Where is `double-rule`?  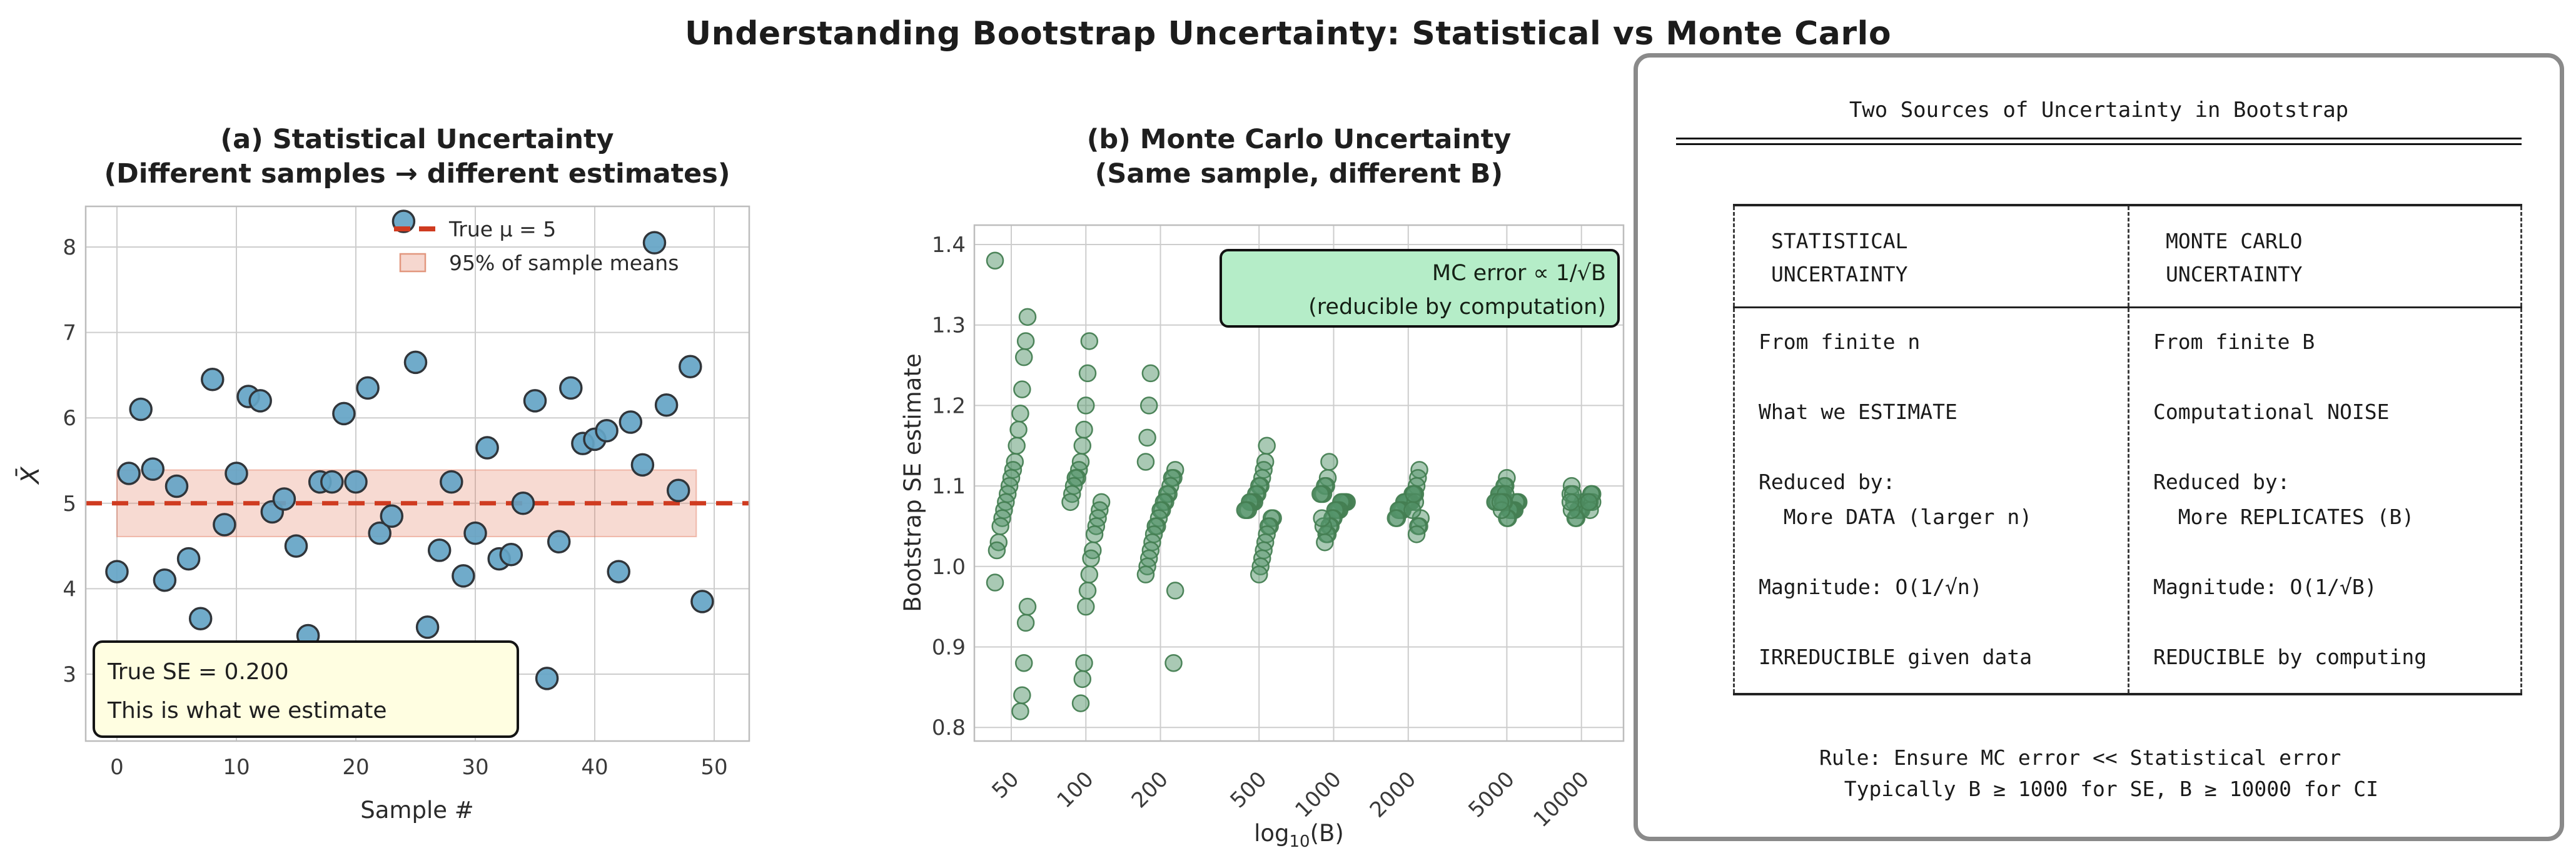 double-rule is located at coordinates (2099, 141).